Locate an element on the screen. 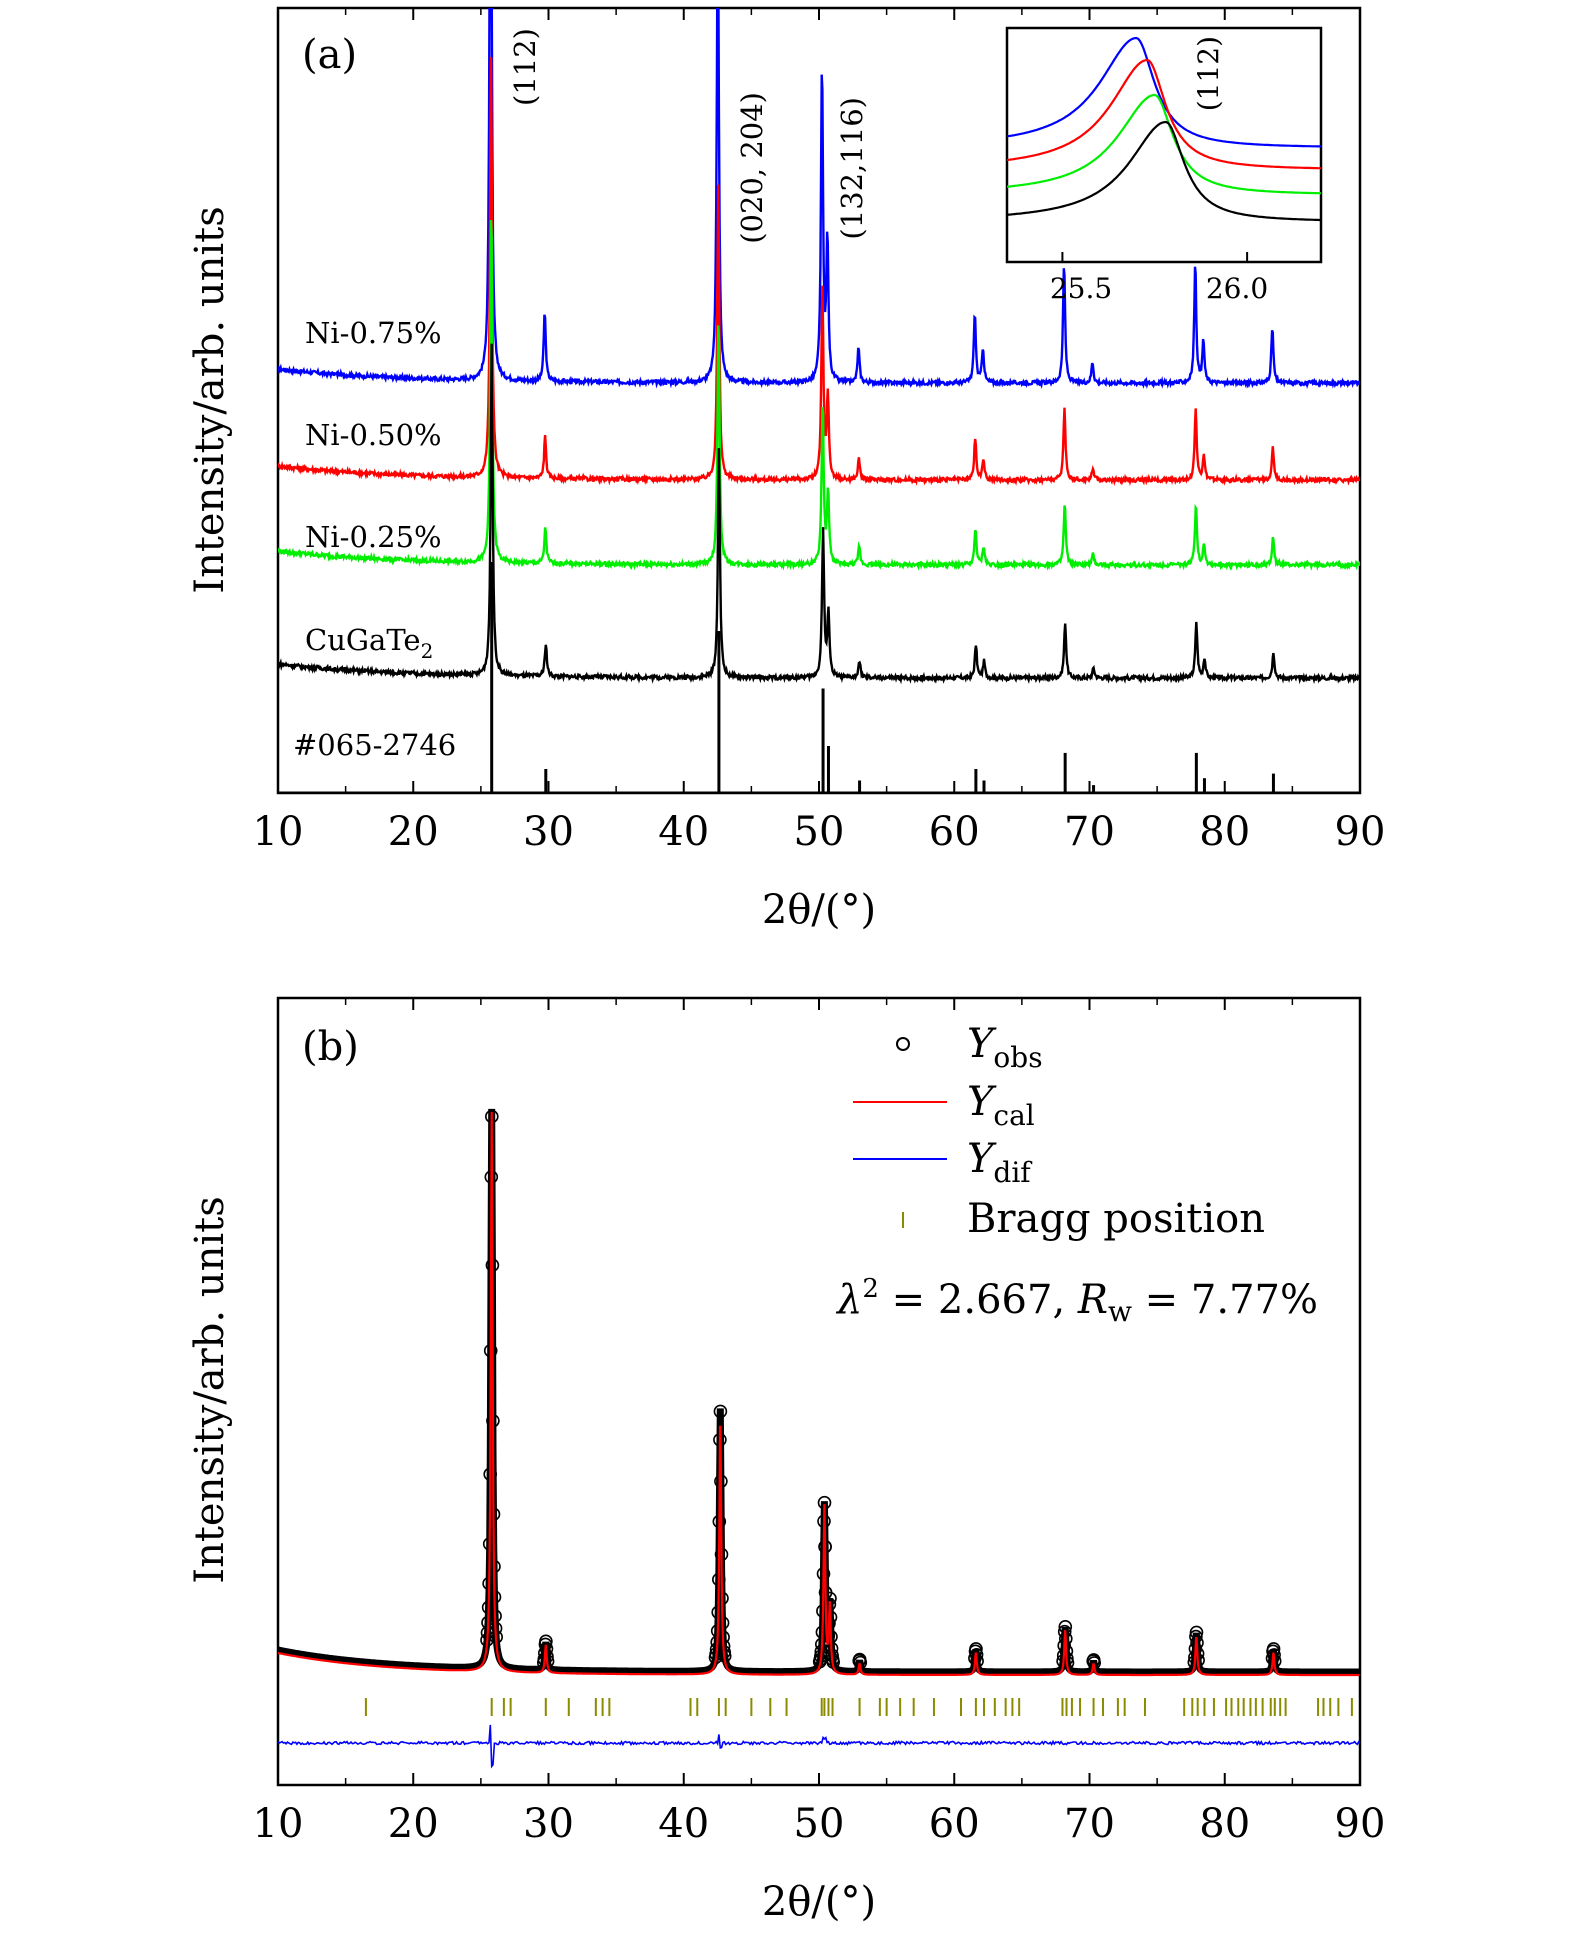  panel-b-x-axis-label: 2θ/(°) is located at coordinates (819, 1902).